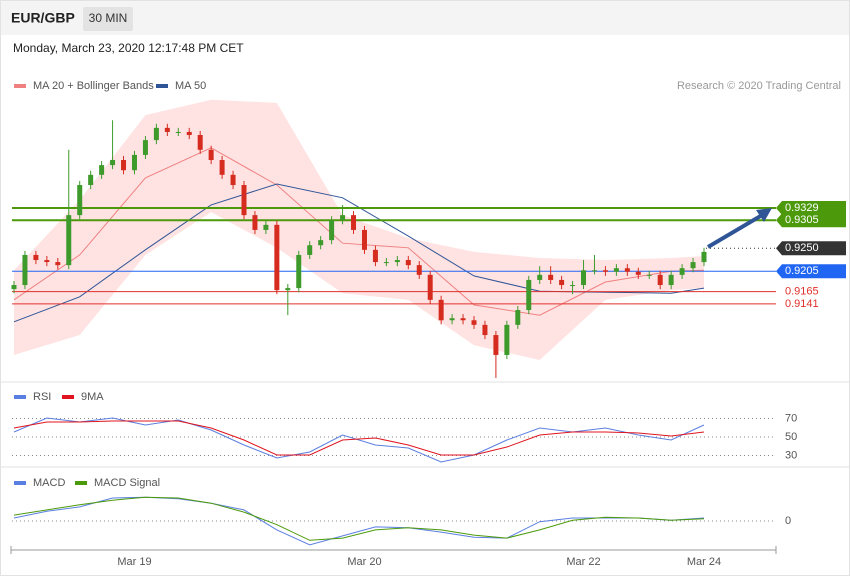  Describe the element at coordinates (791, 418) in the screenshot. I see `y-tick-label: 70` at that location.